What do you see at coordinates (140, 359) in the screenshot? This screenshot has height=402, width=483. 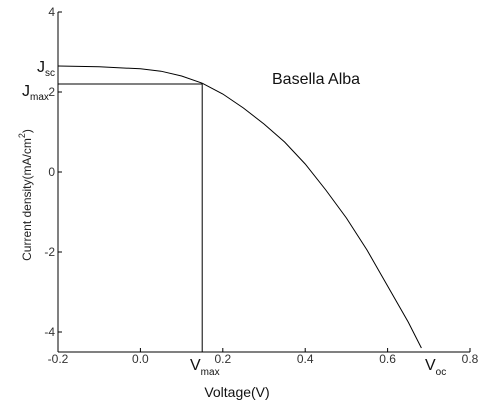 I see `x-tick-label: 0.0` at bounding box center [140, 359].